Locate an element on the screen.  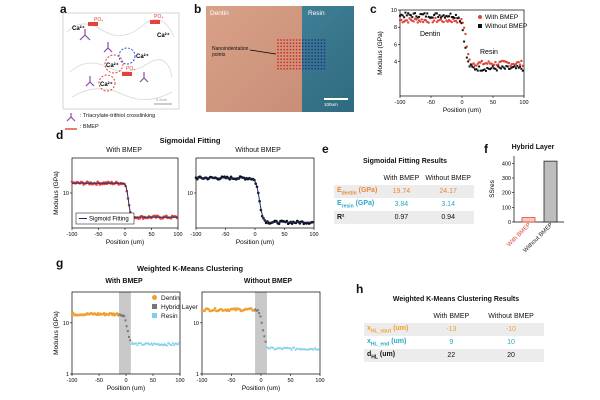
plot-frame is located at coordinates (255, 193).